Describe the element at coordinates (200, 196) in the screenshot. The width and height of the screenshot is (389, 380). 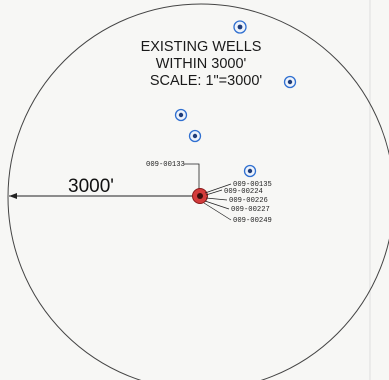
I see `center-well-marker` at that location.